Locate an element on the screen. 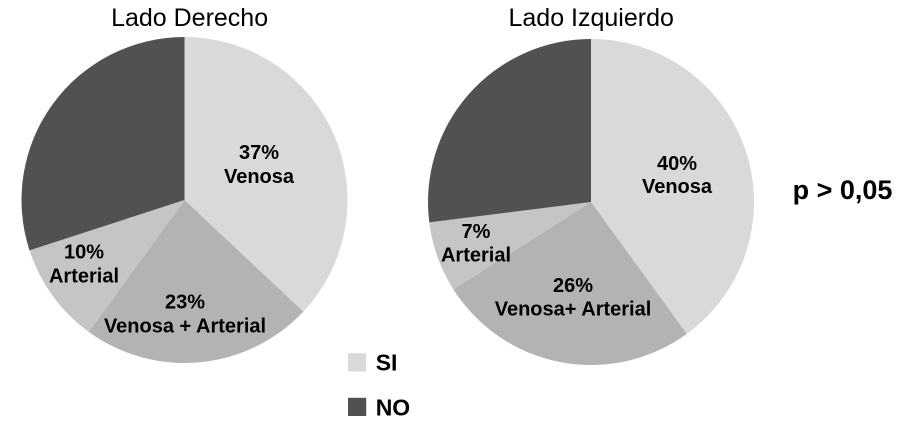 This screenshot has width=912, height=434. svg-text: Lado Derecho is located at coordinates (189, 18).